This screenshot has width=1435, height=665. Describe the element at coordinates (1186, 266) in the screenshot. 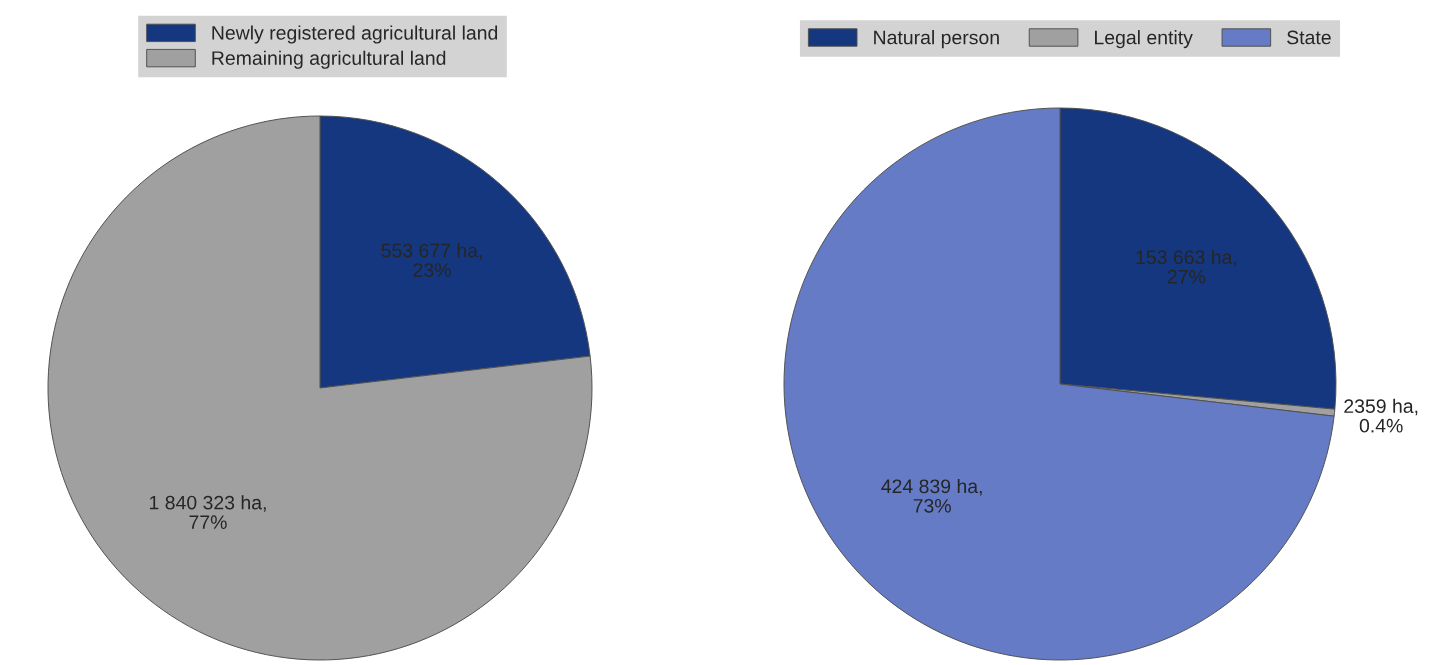

I see `data-label: 153 663 ha, 27%` at that location.